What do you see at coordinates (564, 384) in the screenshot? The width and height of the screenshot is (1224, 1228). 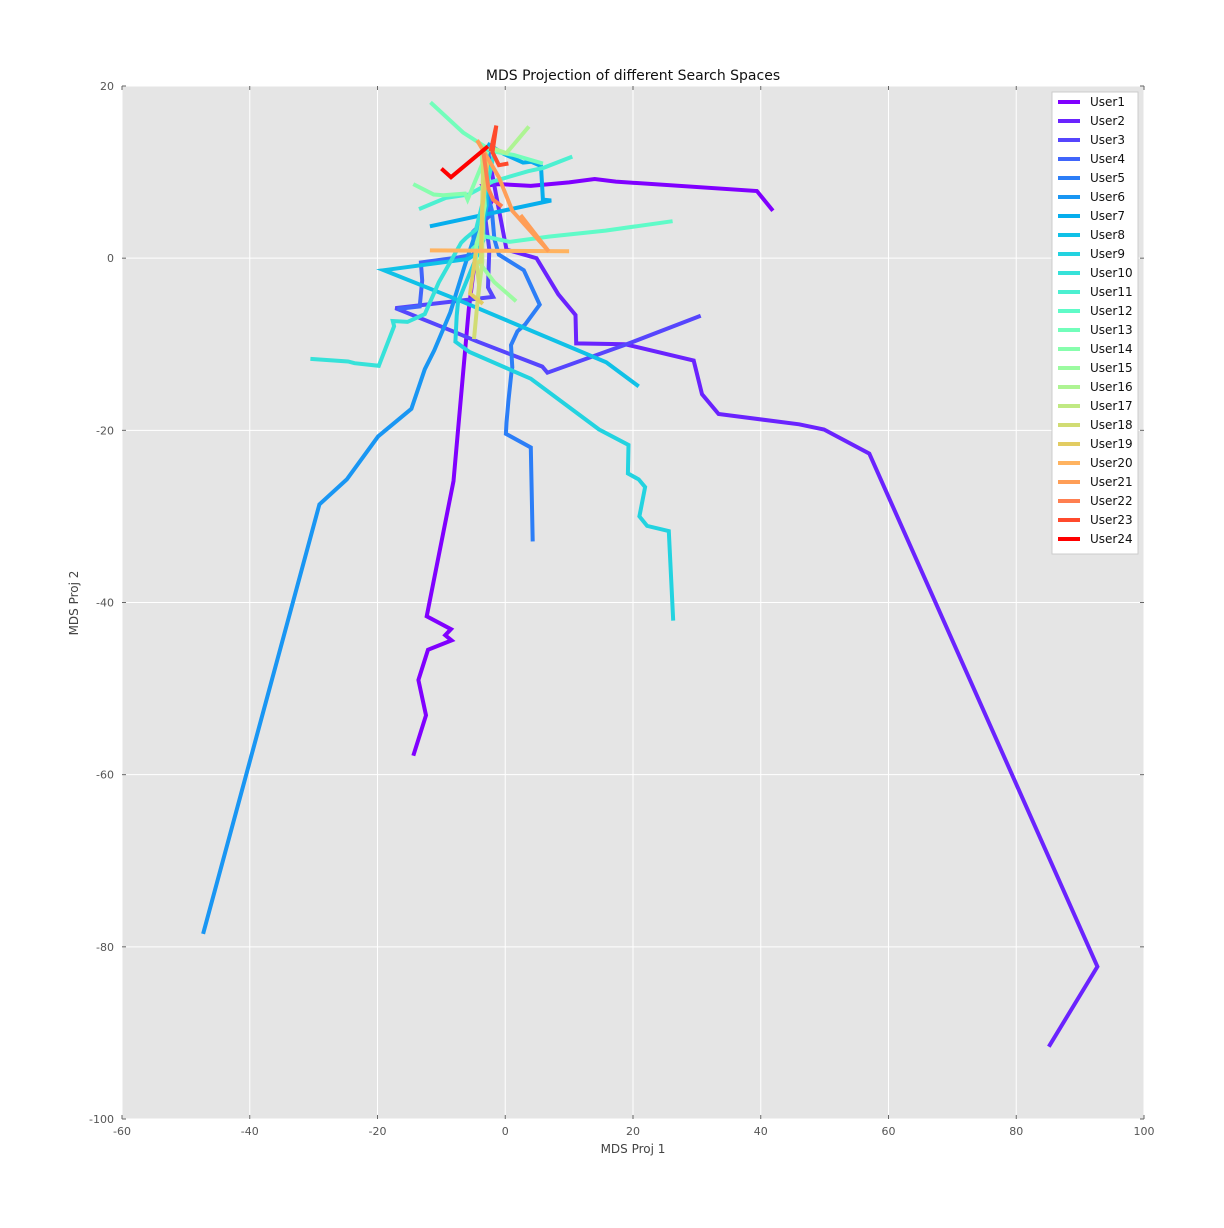 I see `series-line-user9` at bounding box center [564, 384].